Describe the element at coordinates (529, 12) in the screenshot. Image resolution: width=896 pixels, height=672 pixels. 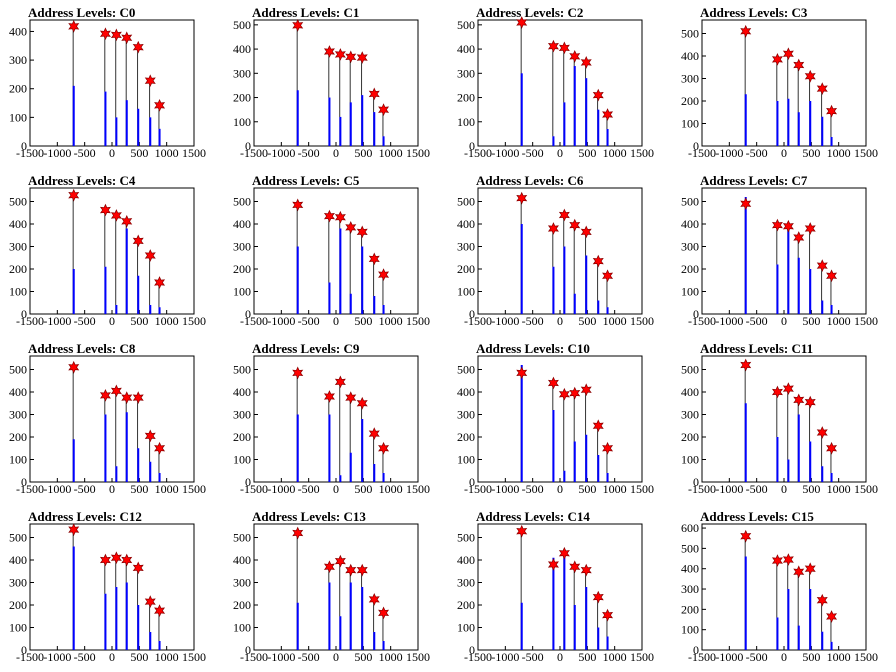
I see `chart-title: Address Levels: C2` at that location.